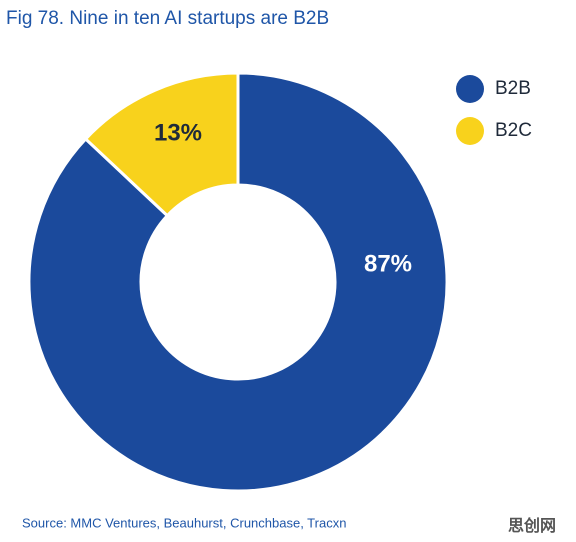 Image resolution: width=576 pixels, height=542 pixels. Describe the element at coordinates (167, 18) in the screenshot. I see `chart-title: Fig 78. Nine in ten AI startups are B2B` at that location.